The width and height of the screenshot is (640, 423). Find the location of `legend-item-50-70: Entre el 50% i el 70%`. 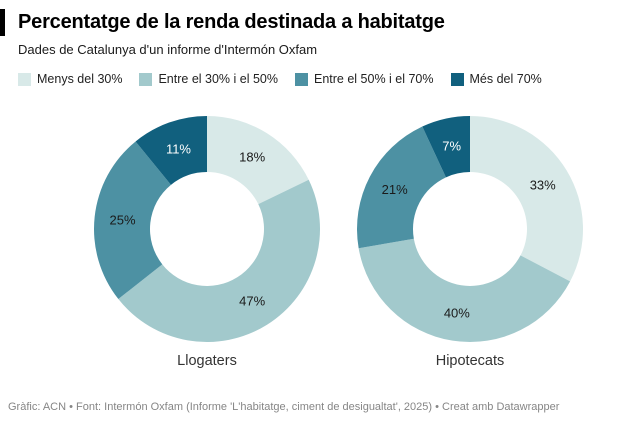

legend-item-50-70: Entre el 50% i el 70% is located at coordinates (364, 79).